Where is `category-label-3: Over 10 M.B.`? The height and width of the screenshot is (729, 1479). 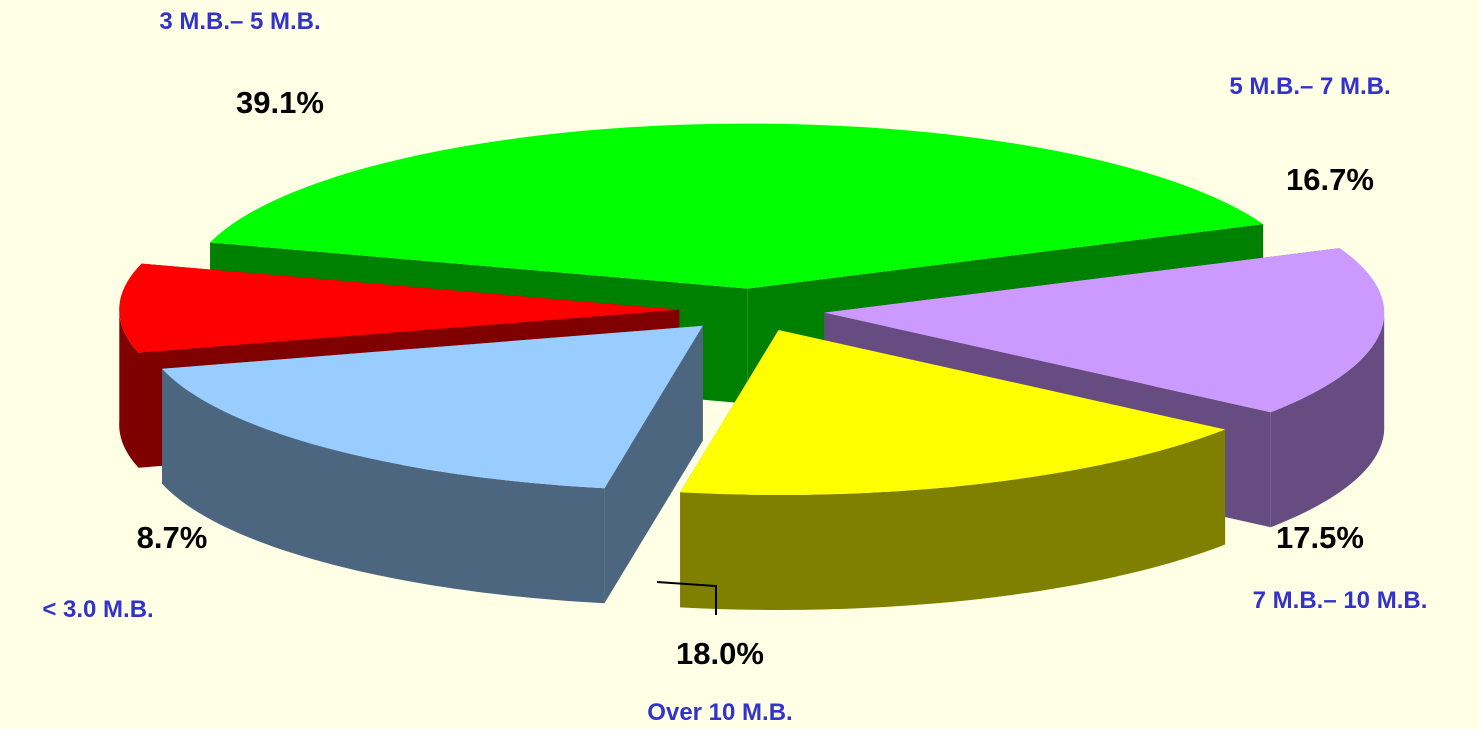 category-label-3: Over 10 M.B. is located at coordinates (719, 712).